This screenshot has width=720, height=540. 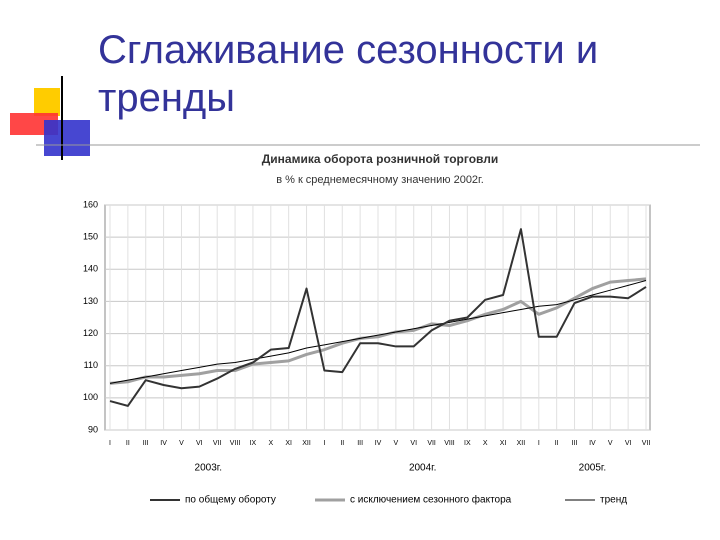 What do you see at coordinates (90, 204) in the screenshot?
I see `y-tick-label: 160` at bounding box center [90, 204].